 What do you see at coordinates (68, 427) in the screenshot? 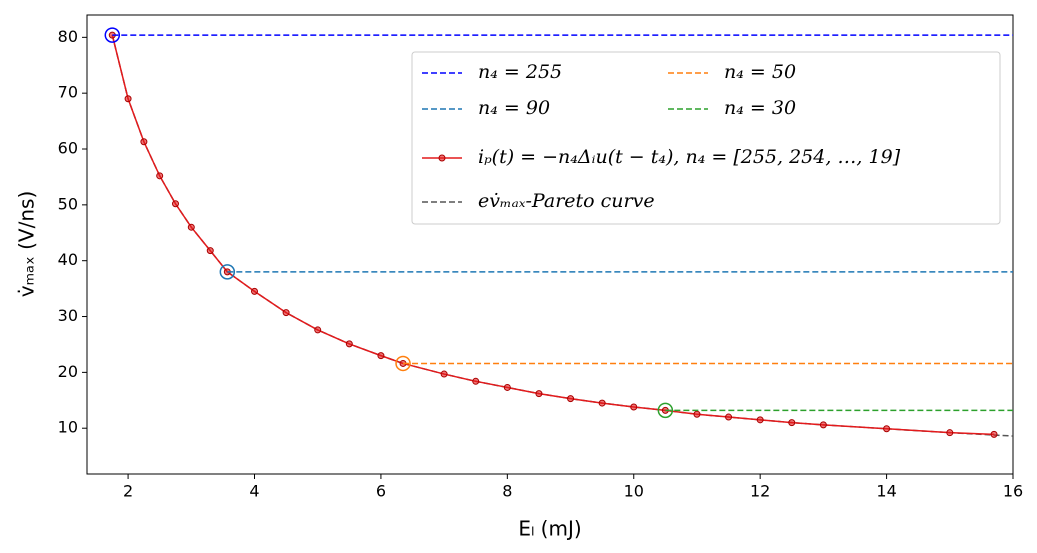
I see `y-tick-label: 10` at bounding box center [68, 427].